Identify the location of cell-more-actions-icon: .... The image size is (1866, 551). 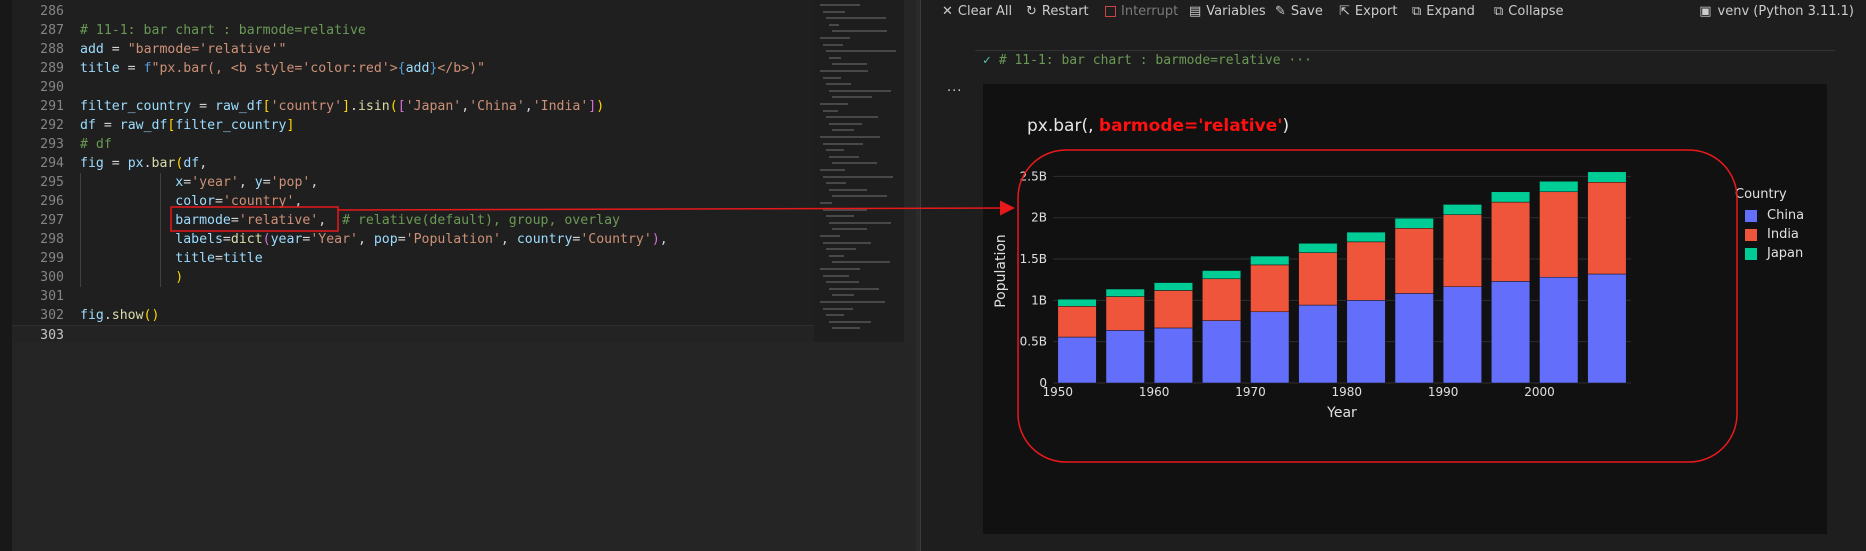
(955, 87).